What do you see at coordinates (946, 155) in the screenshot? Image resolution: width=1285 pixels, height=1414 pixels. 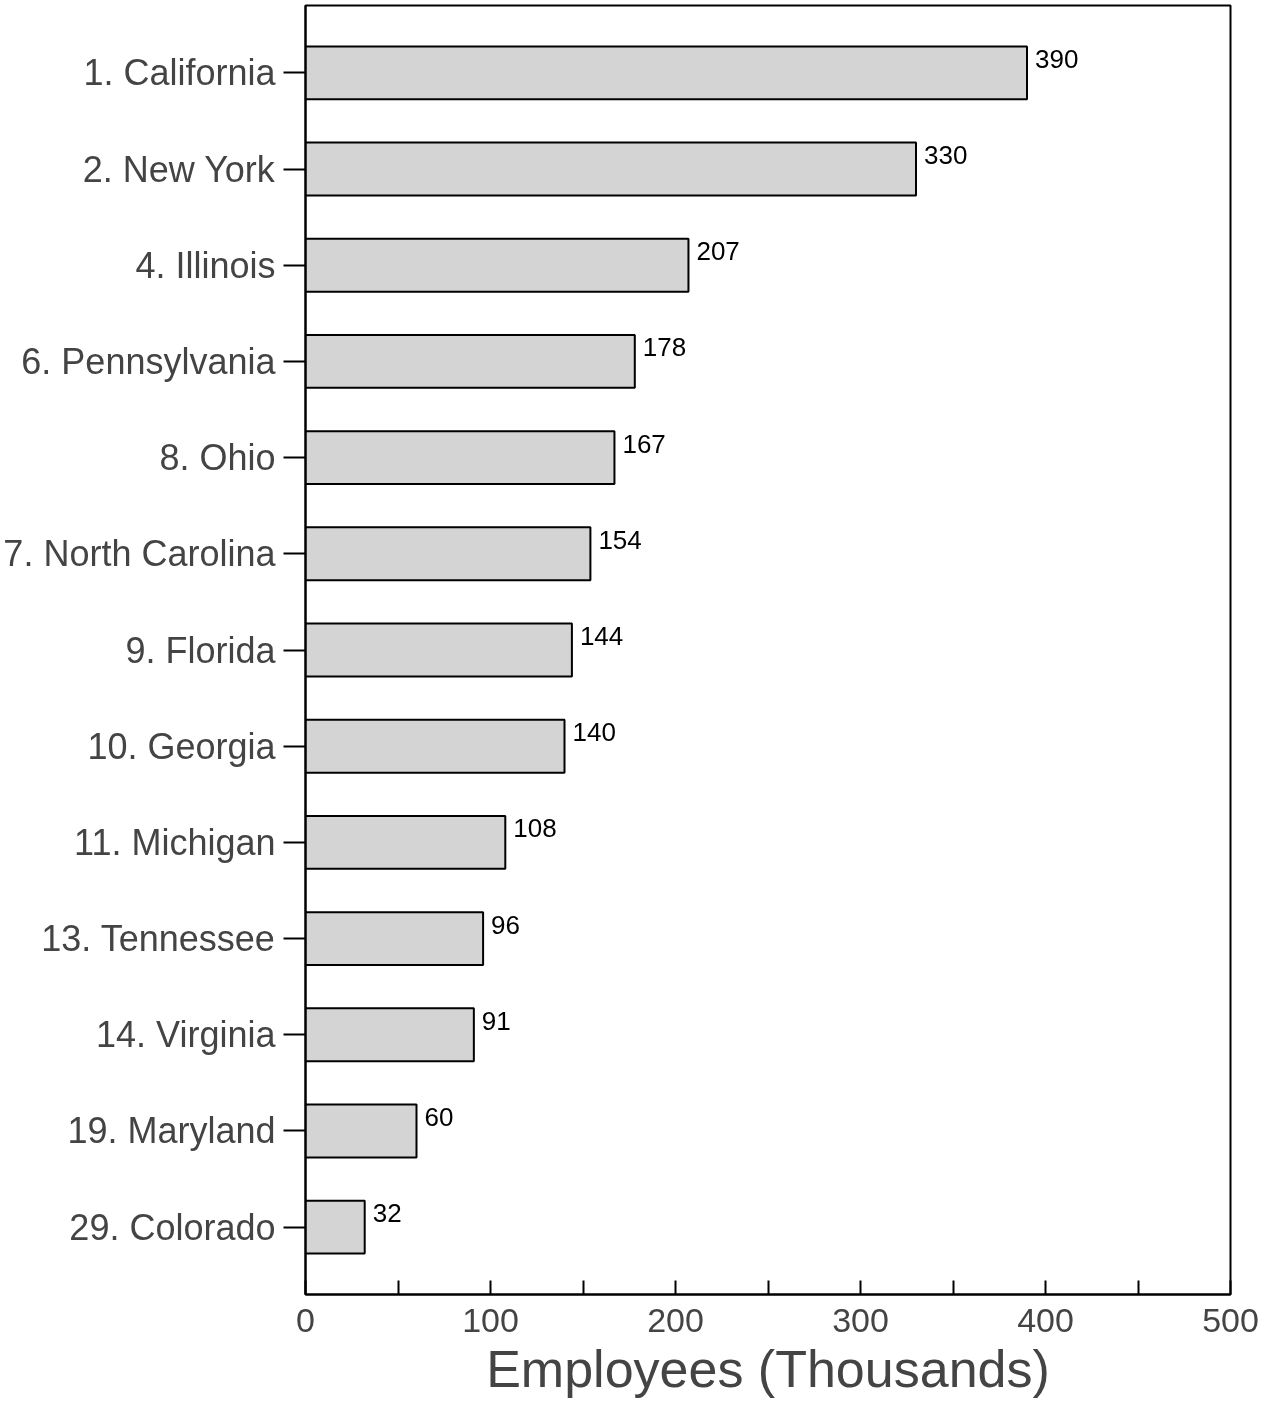 I see `data-label: 330` at bounding box center [946, 155].